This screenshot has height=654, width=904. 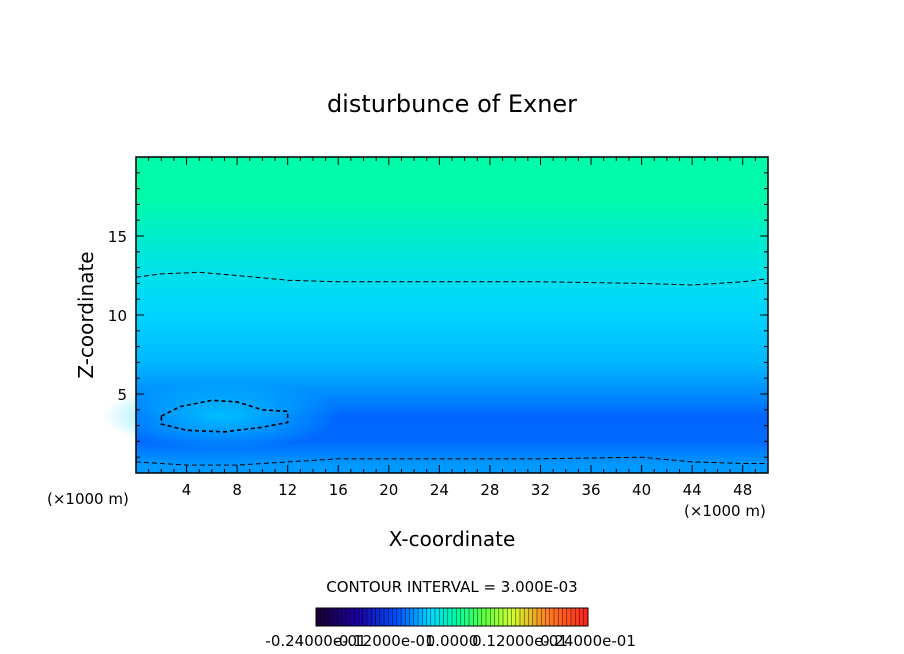 What do you see at coordinates (452, 104) in the screenshot?
I see `chart-title: disturbunce of Exner` at bounding box center [452, 104].